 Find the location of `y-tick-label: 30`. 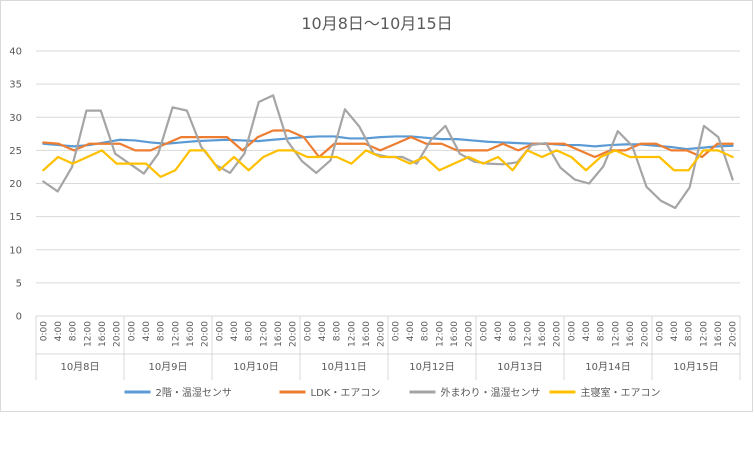

y-tick-label: 30 is located at coordinates (15, 118).